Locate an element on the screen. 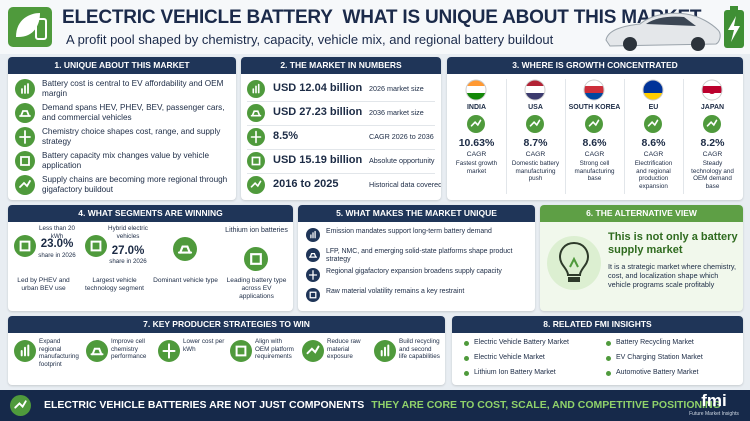 The height and width of the screenshot is (421, 750). region-name: JAPAN is located at coordinates (712, 107).